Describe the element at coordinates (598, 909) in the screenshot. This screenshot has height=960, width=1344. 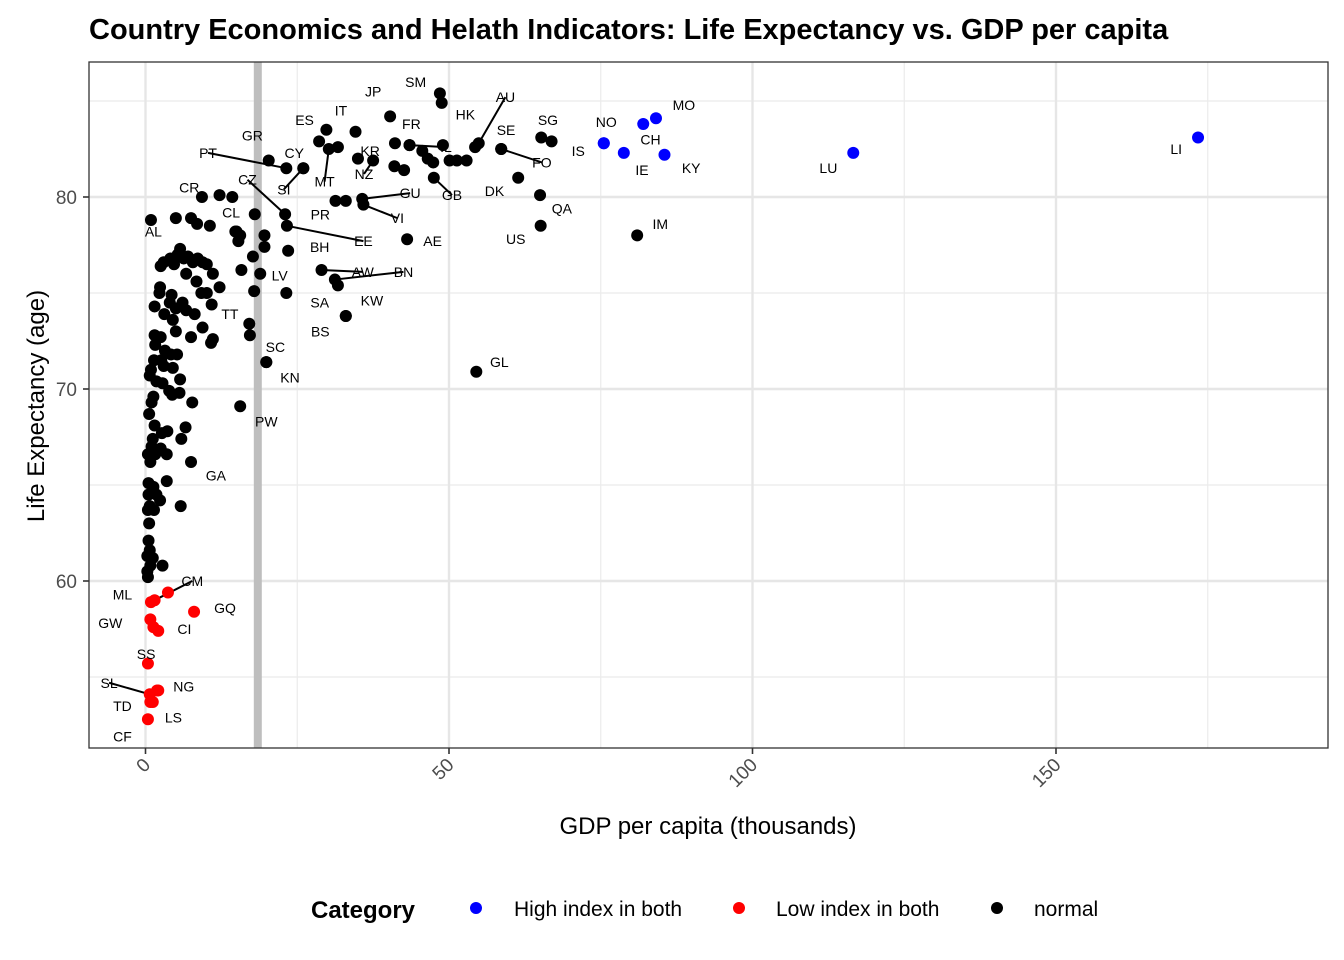
I see `legend-label-0: High index in both` at that location.